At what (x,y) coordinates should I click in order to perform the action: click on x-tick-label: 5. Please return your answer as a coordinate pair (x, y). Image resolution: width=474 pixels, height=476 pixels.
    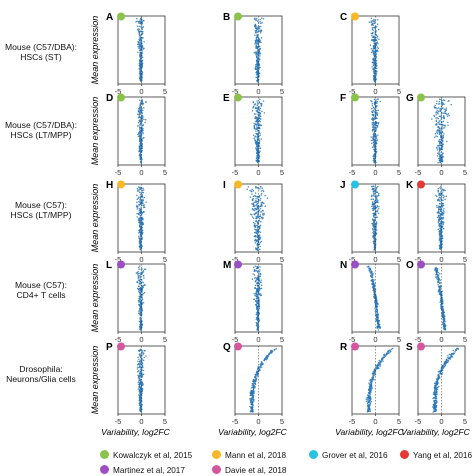
    Looking at the image, I should click on (165, 91).